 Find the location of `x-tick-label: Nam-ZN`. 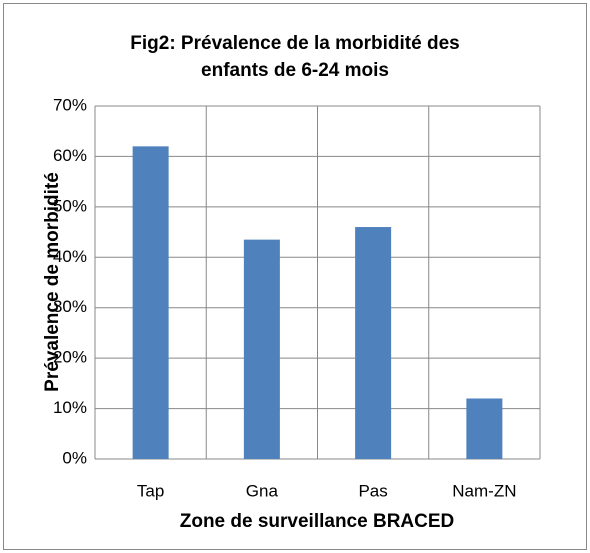

x-tick-label: Nam-ZN is located at coordinates (484, 490).